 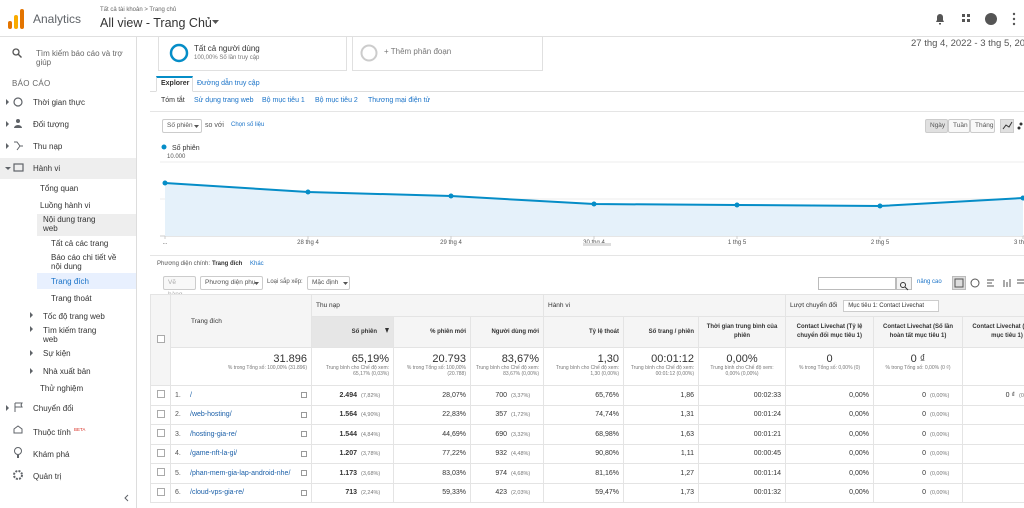 What do you see at coordinates (328, 283) in the screenshot?
I see `sort-select: Mặc định` at bounding box center [328, 283].